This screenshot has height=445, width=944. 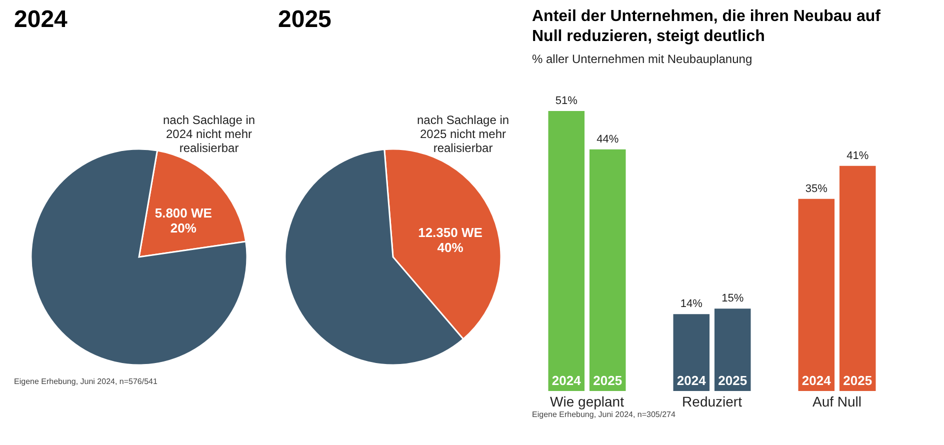 What do you see at coordinates (857, 156) in the screenshot?
I see `data-label: 41%` at bounding box center [857, 156].